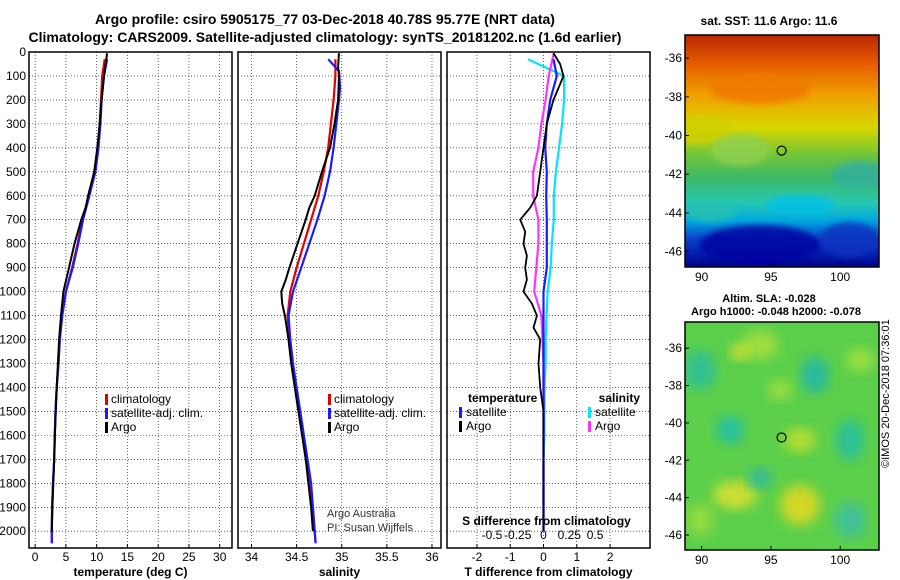  I want to click on sla-map-subtitle: Argo h1000: -0.048 h2000: -0.078, so click(776, 312).